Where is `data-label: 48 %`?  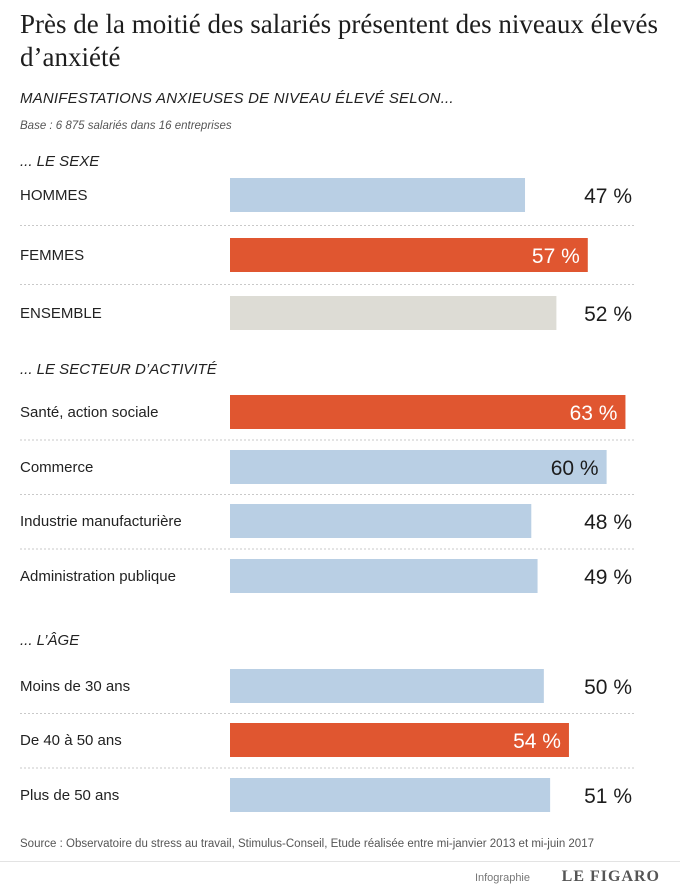 data-label: 48 % is located at coordinates (608, 522).